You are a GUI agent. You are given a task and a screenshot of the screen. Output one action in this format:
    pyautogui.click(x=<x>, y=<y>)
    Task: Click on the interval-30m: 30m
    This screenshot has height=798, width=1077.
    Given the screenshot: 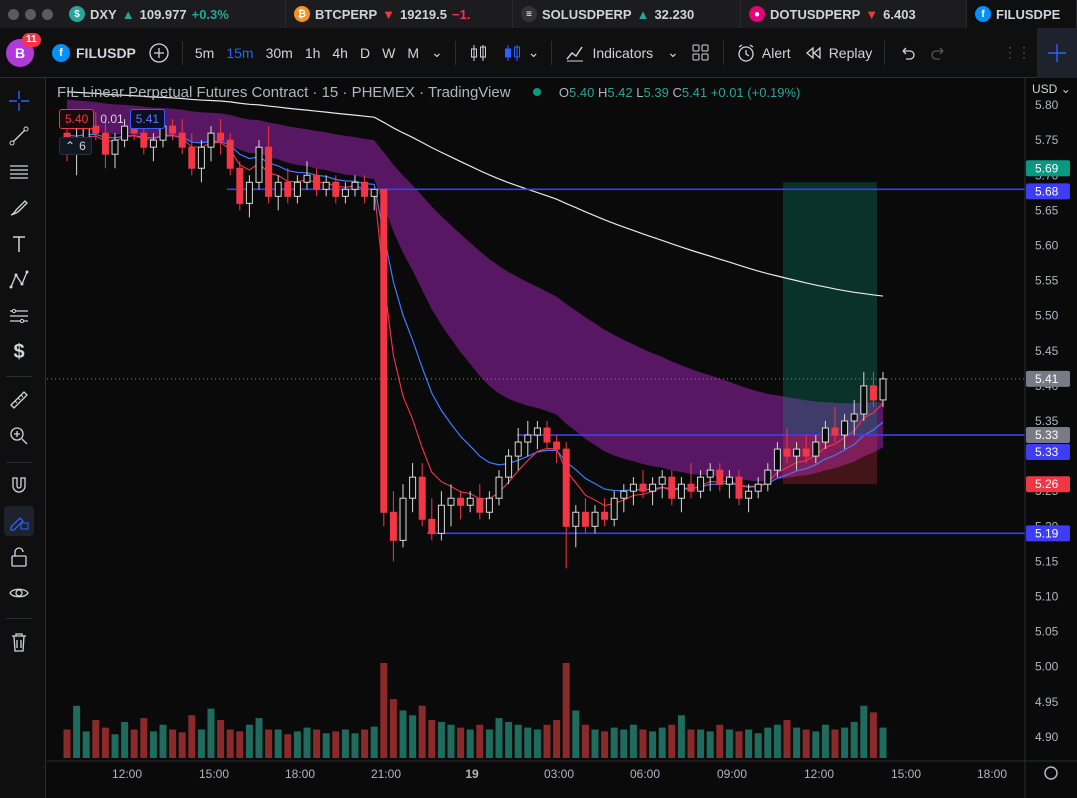 What is the action you would take?
    pyautogui.click(x=279, y=52)
    